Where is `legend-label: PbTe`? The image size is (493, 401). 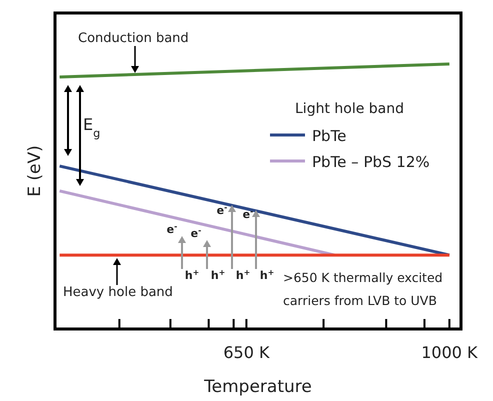
legend-label: PbTe is located at coordinates (329, 136).